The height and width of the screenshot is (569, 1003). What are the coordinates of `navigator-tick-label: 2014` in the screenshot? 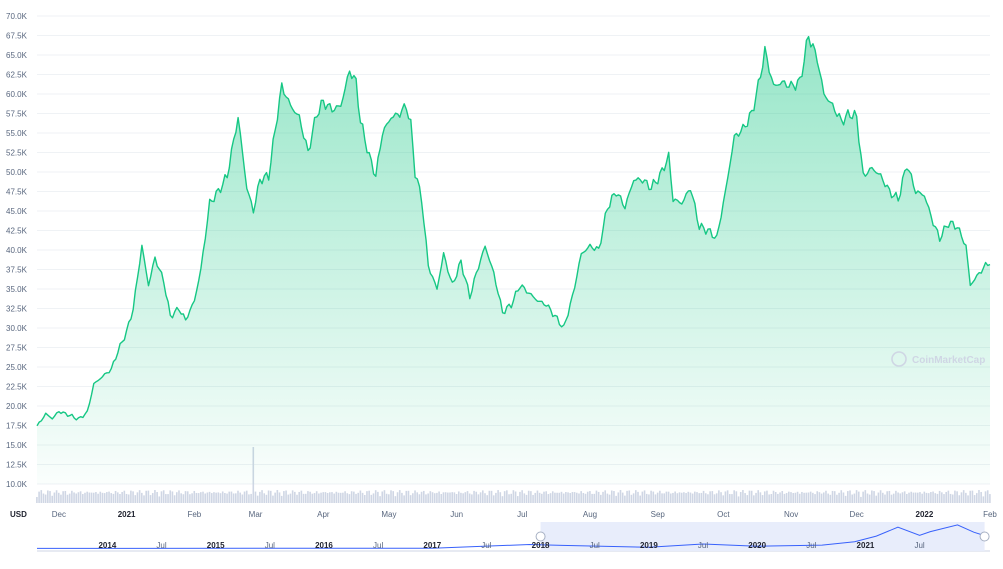 It's located at (107, 545).